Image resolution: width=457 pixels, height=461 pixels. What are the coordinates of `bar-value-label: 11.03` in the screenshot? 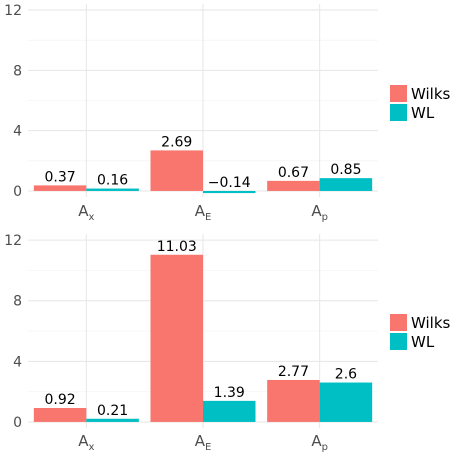 It's located at (177, 247).